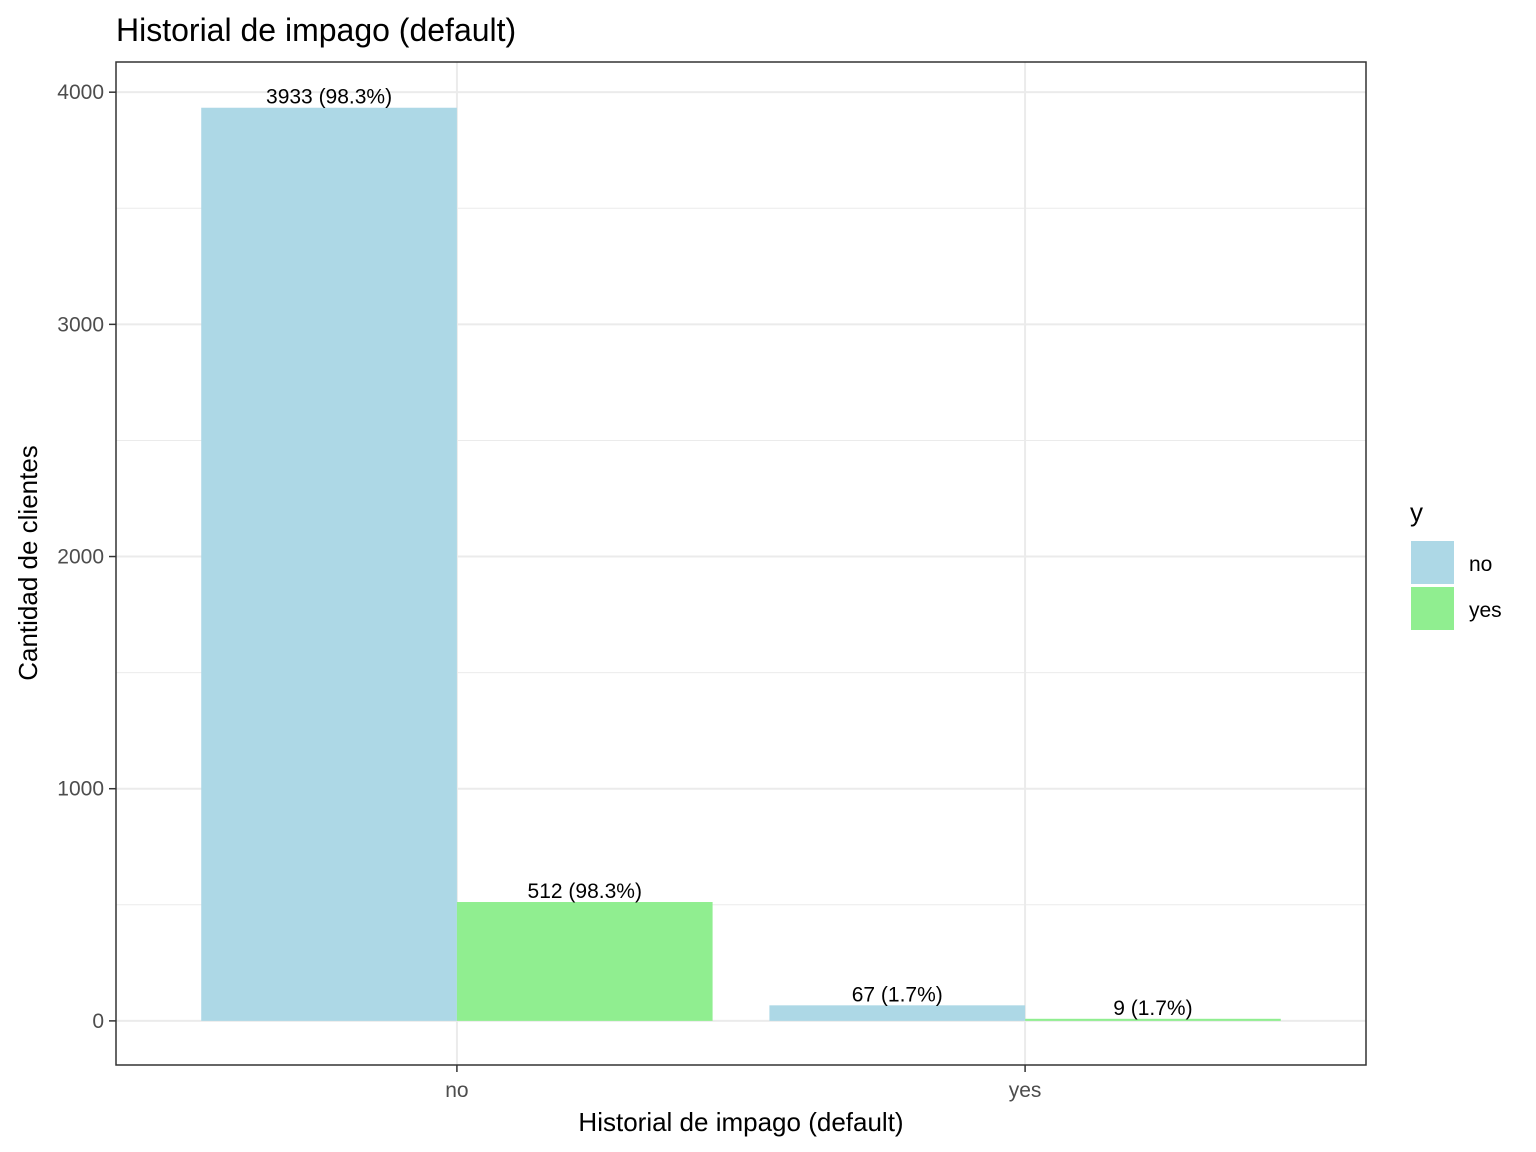 The height and width of the screenshot is (1152, 1536). I want to click on x-axis: no yes, so click(743, 1083).